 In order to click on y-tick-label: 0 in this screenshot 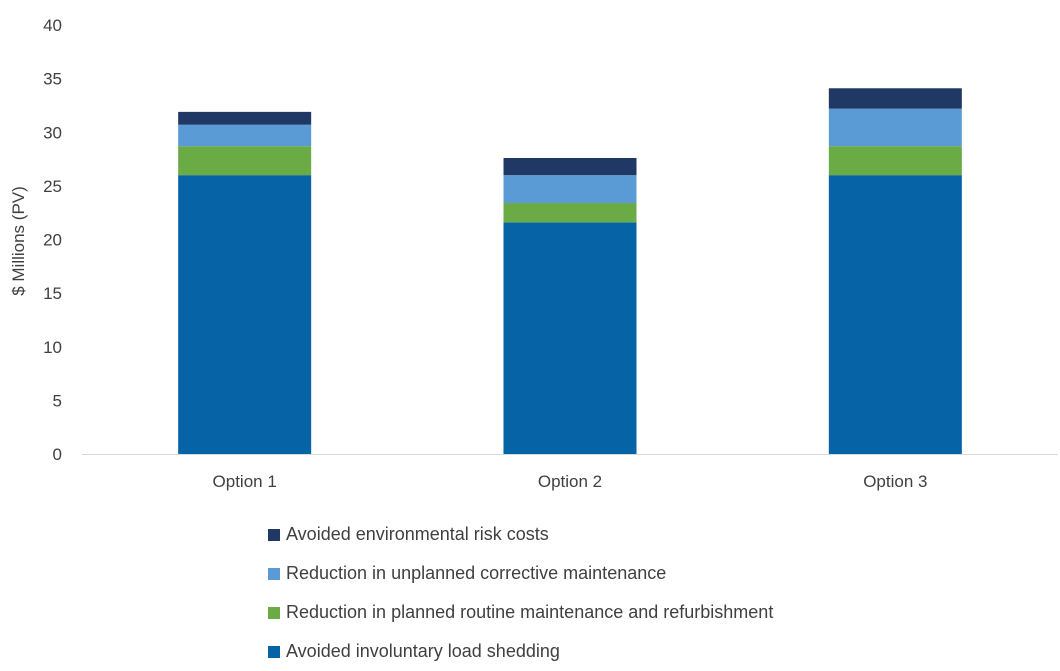, I will do `click(57, 454)`.